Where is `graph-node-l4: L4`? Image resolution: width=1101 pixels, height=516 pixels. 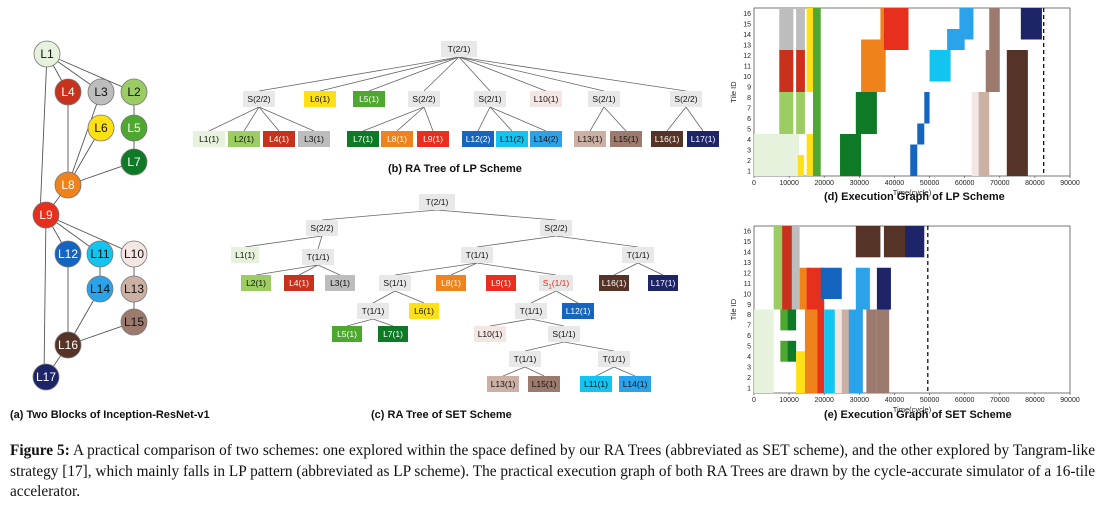 graph-node-l4: L4 is located at coordinates (68, 92).